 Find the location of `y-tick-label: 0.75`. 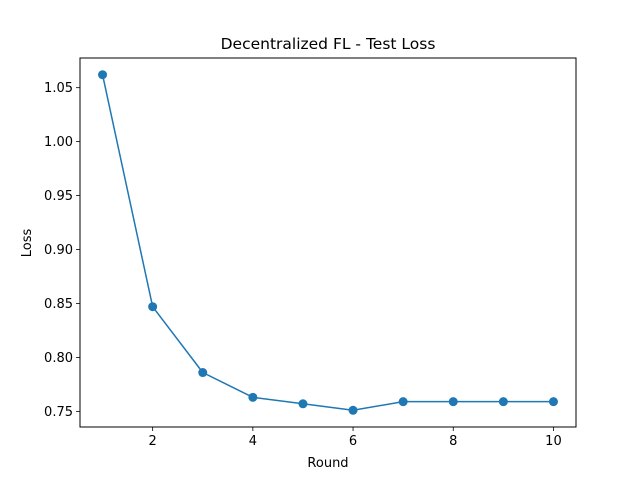

y-tick-label: 0.75 is located at coordinates (58, 412).